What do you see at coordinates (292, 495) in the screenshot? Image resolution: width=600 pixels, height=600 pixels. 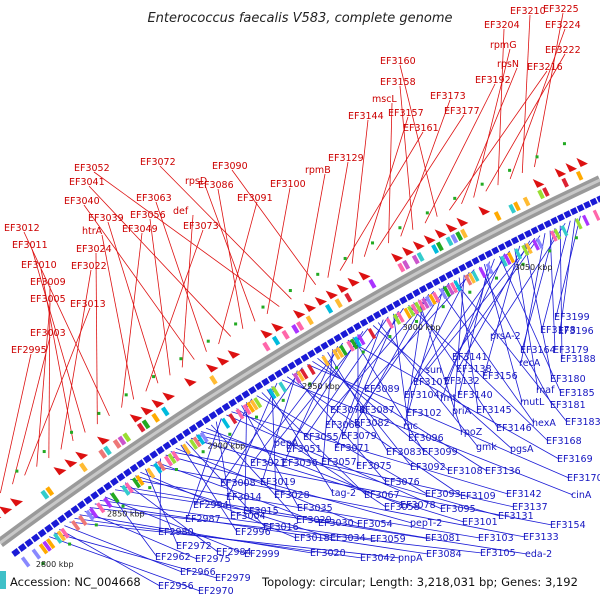 I see `reverse-gene-label: EF3028` at bounding box center [292, 495].